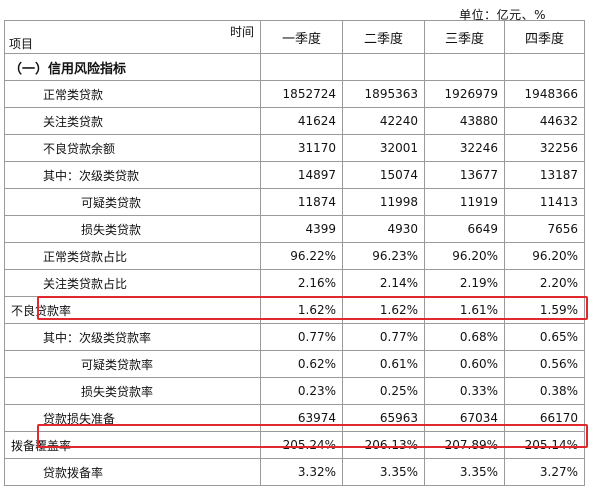 This screenshot has height=486, width=590. What do you see at coordinates (544, 94) in the screenshot?
I see `value-cell: 1948366` at bounding box center [544, 94].